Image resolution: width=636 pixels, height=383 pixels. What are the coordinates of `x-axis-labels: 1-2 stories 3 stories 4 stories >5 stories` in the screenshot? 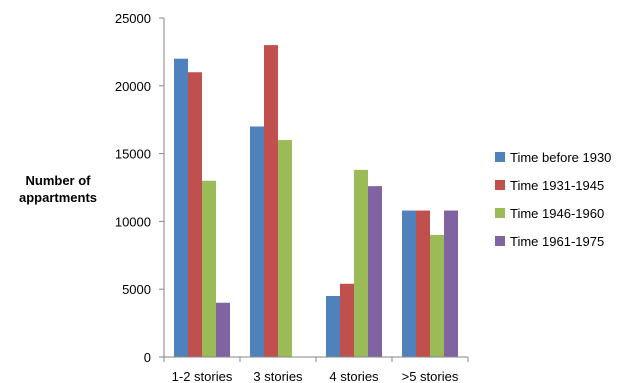 It's located at (315, 376).